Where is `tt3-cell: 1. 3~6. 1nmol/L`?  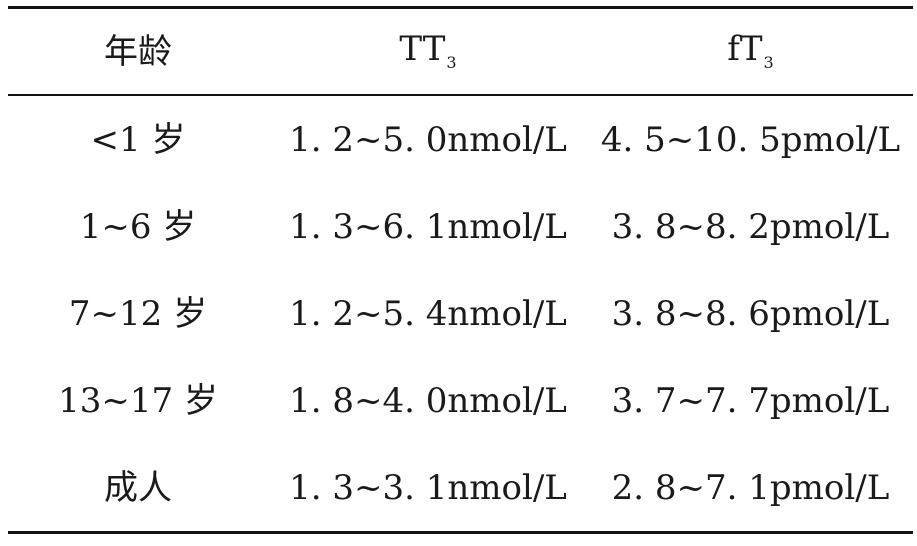 tt3-cell: 1. 3~6. 1nmol/L is located at coordinates (428, 226).